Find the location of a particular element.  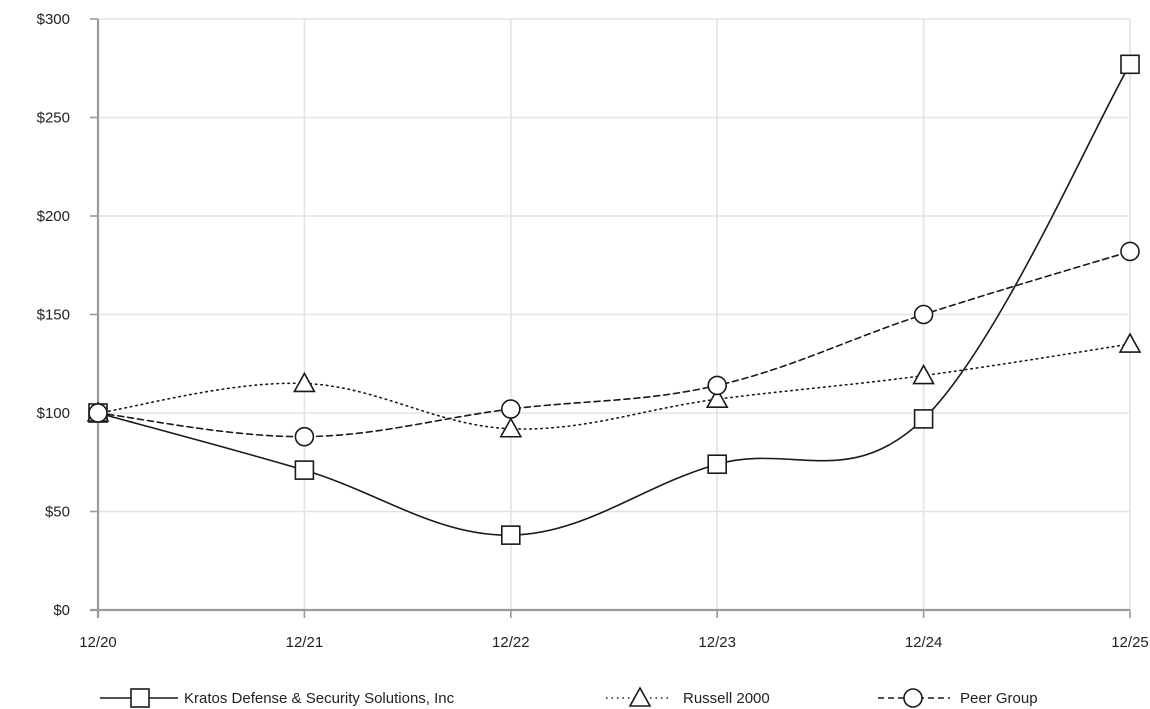

legend-item-1: Russell 2000 is located at coordinates (688, 696).